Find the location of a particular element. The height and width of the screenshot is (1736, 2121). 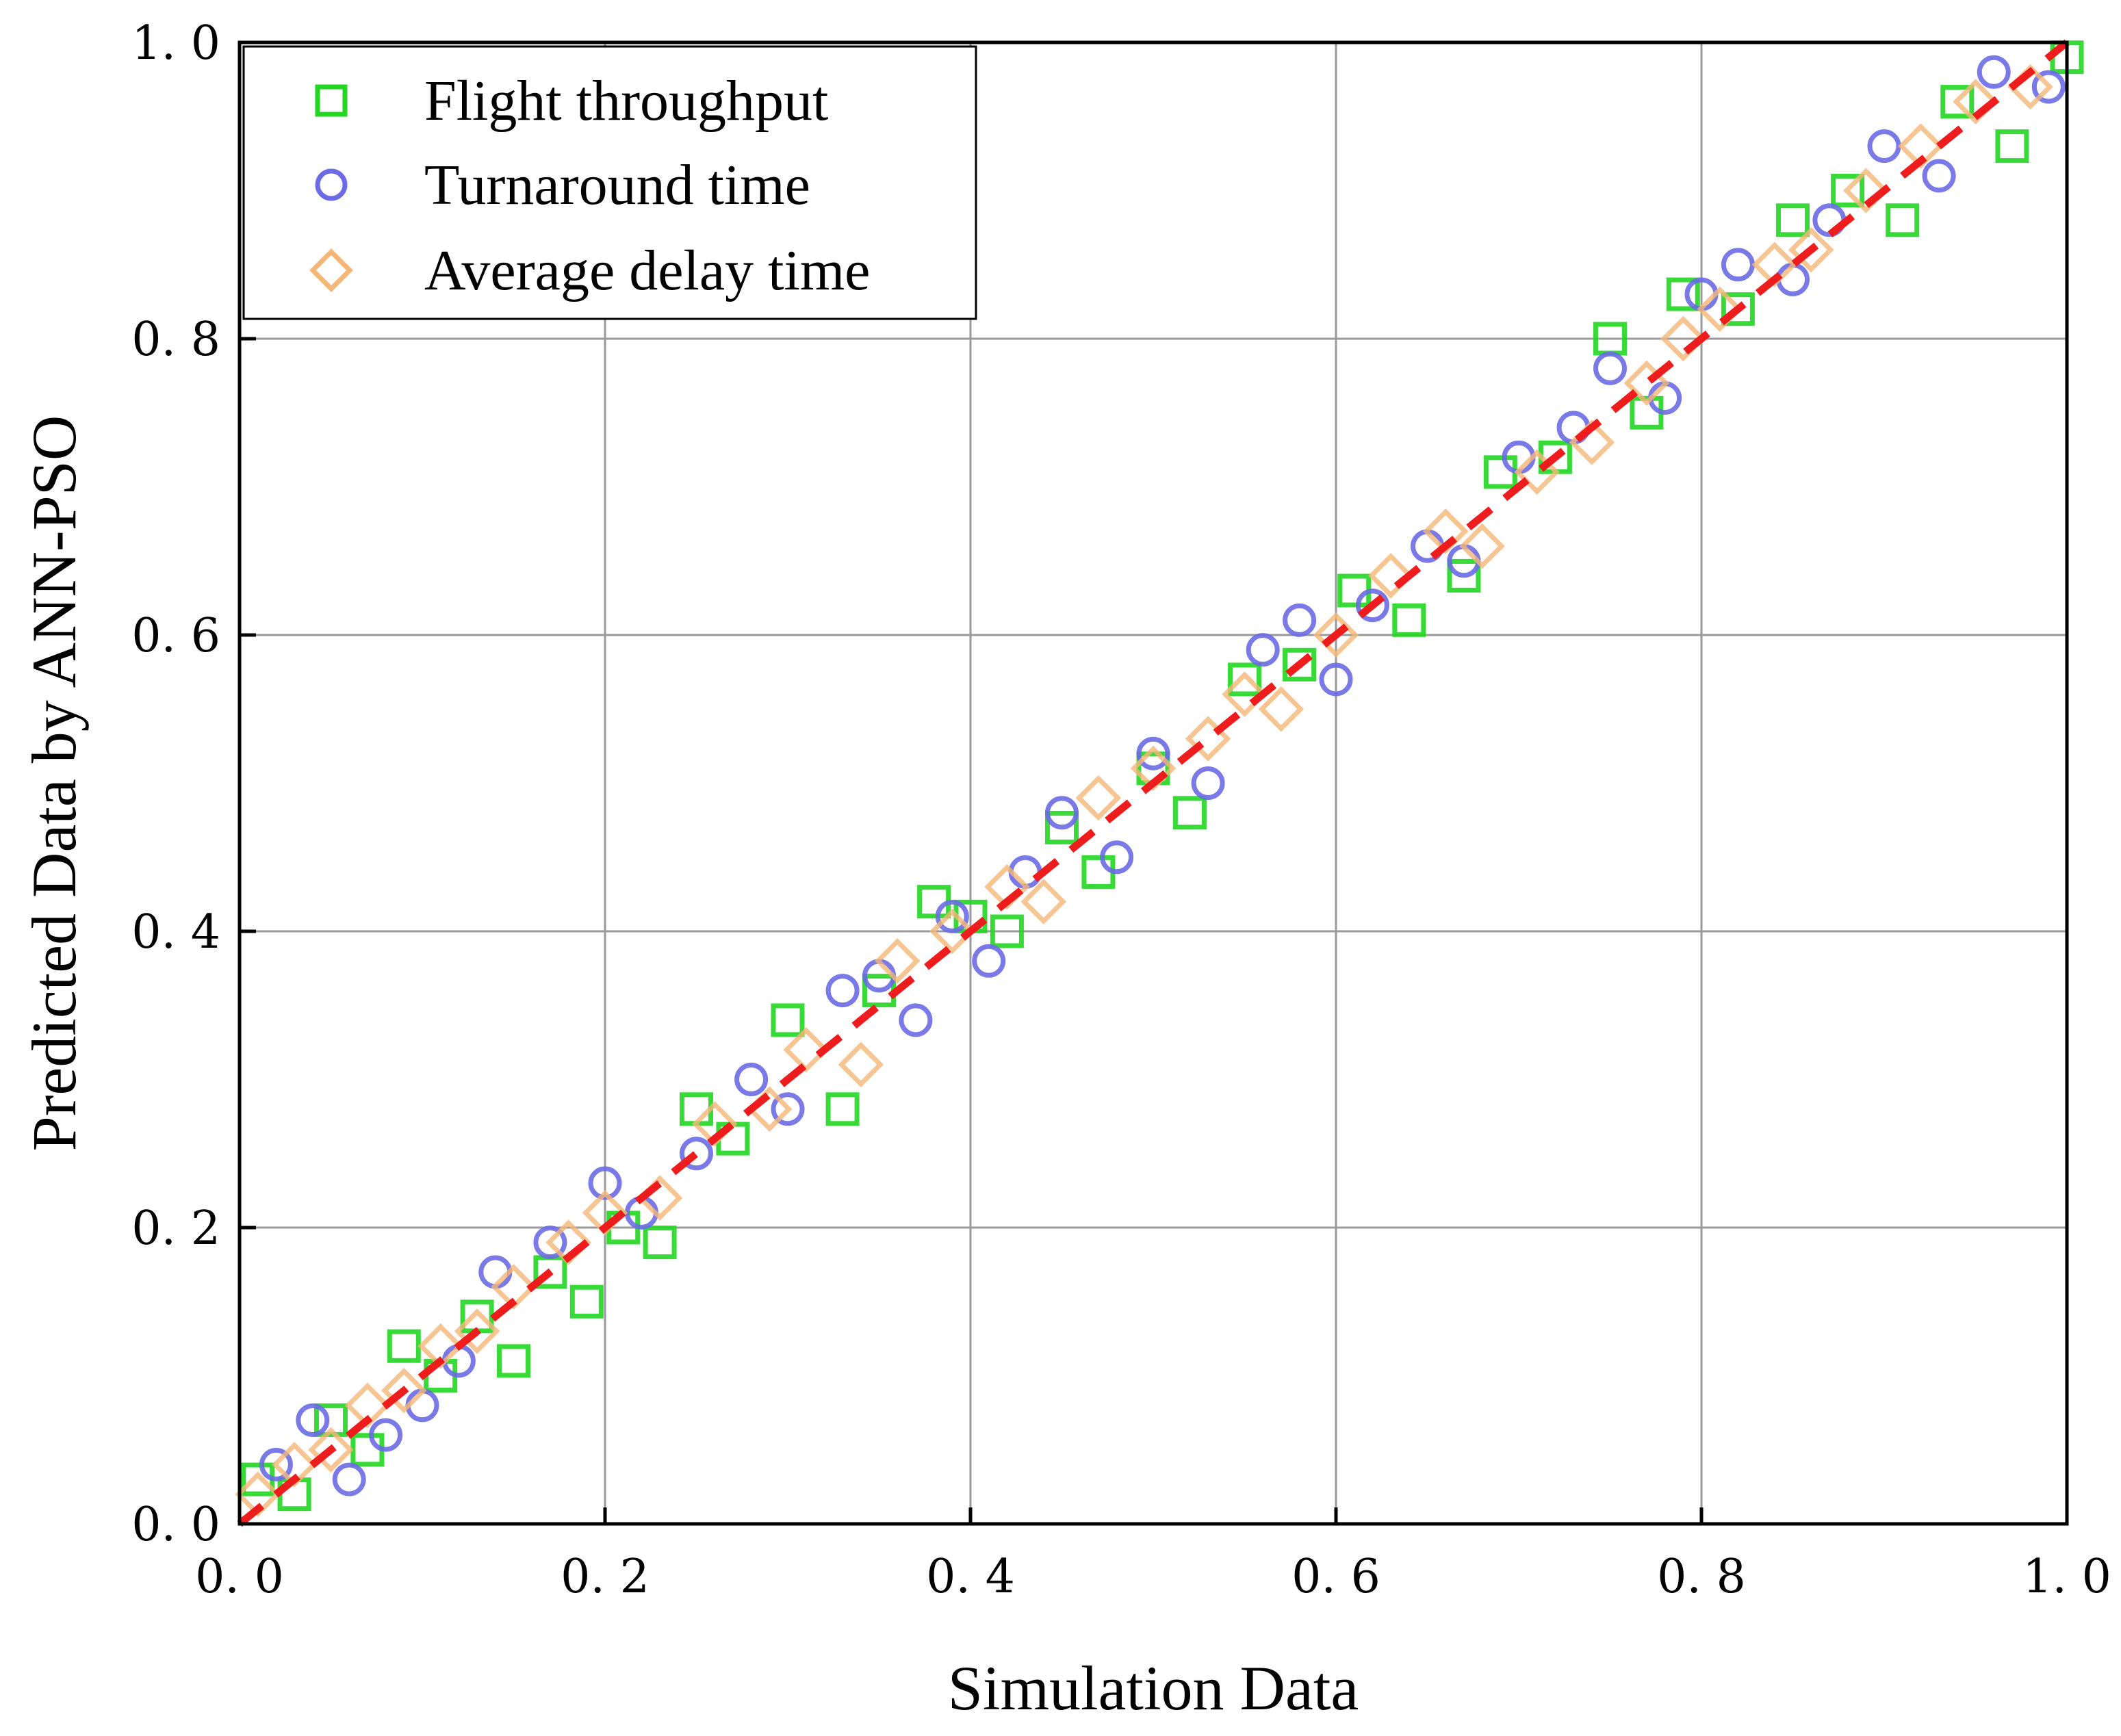

legend-marker-diamond is located at coordinates (331, 270).